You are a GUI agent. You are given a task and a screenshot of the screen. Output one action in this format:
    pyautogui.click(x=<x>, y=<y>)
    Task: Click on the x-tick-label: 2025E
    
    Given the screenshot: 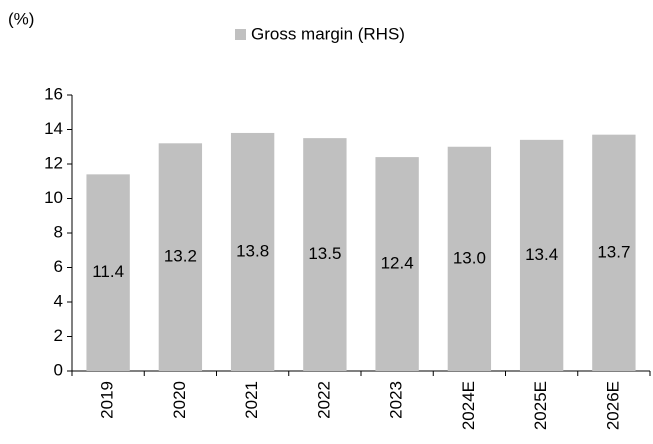 What is the action you would take?
    pyautogui.click(x=540, y=405)
    